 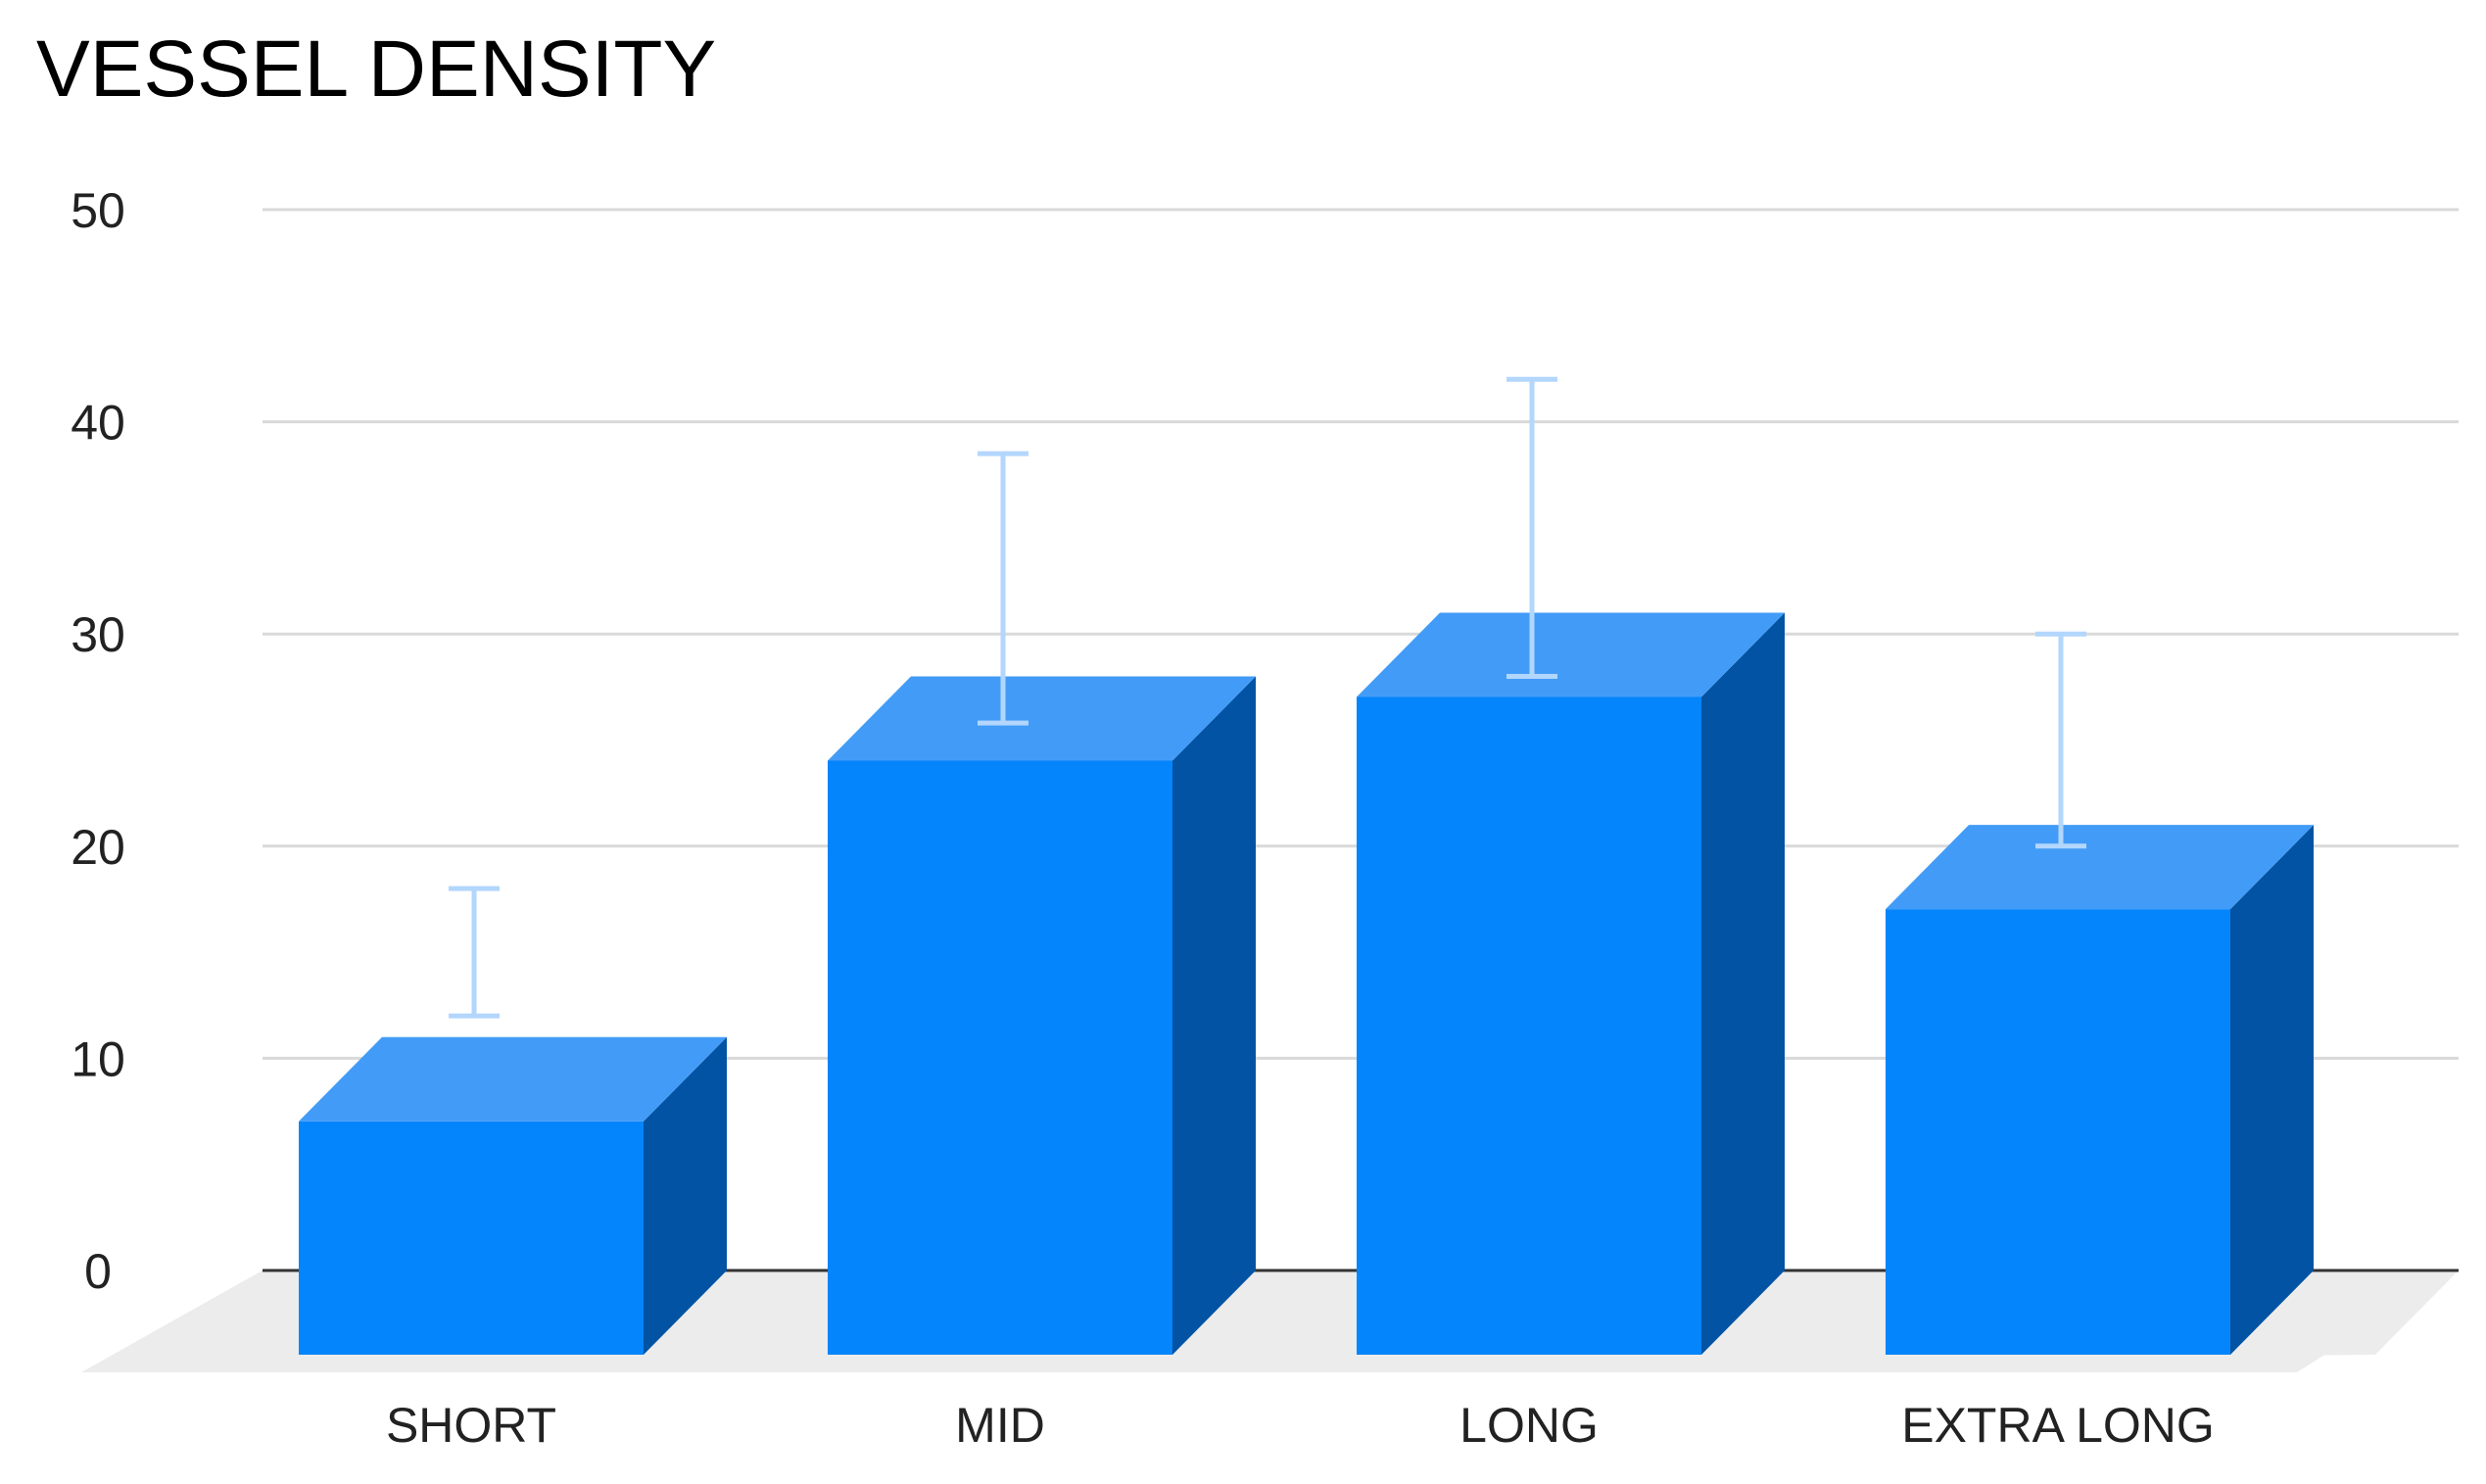 What do you see at coordinates (98, 1271) in the screenshot?
I see `y-tick-label: 0` at bounding box center [98, 1271].